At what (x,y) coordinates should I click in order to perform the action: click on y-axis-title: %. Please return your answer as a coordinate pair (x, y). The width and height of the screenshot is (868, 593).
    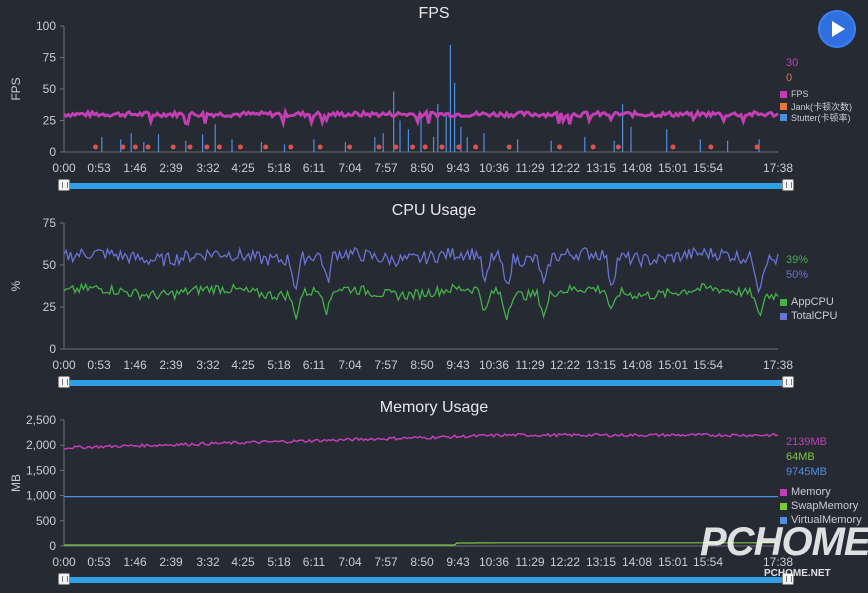
    Looking at the image, I should click on (16, 285).